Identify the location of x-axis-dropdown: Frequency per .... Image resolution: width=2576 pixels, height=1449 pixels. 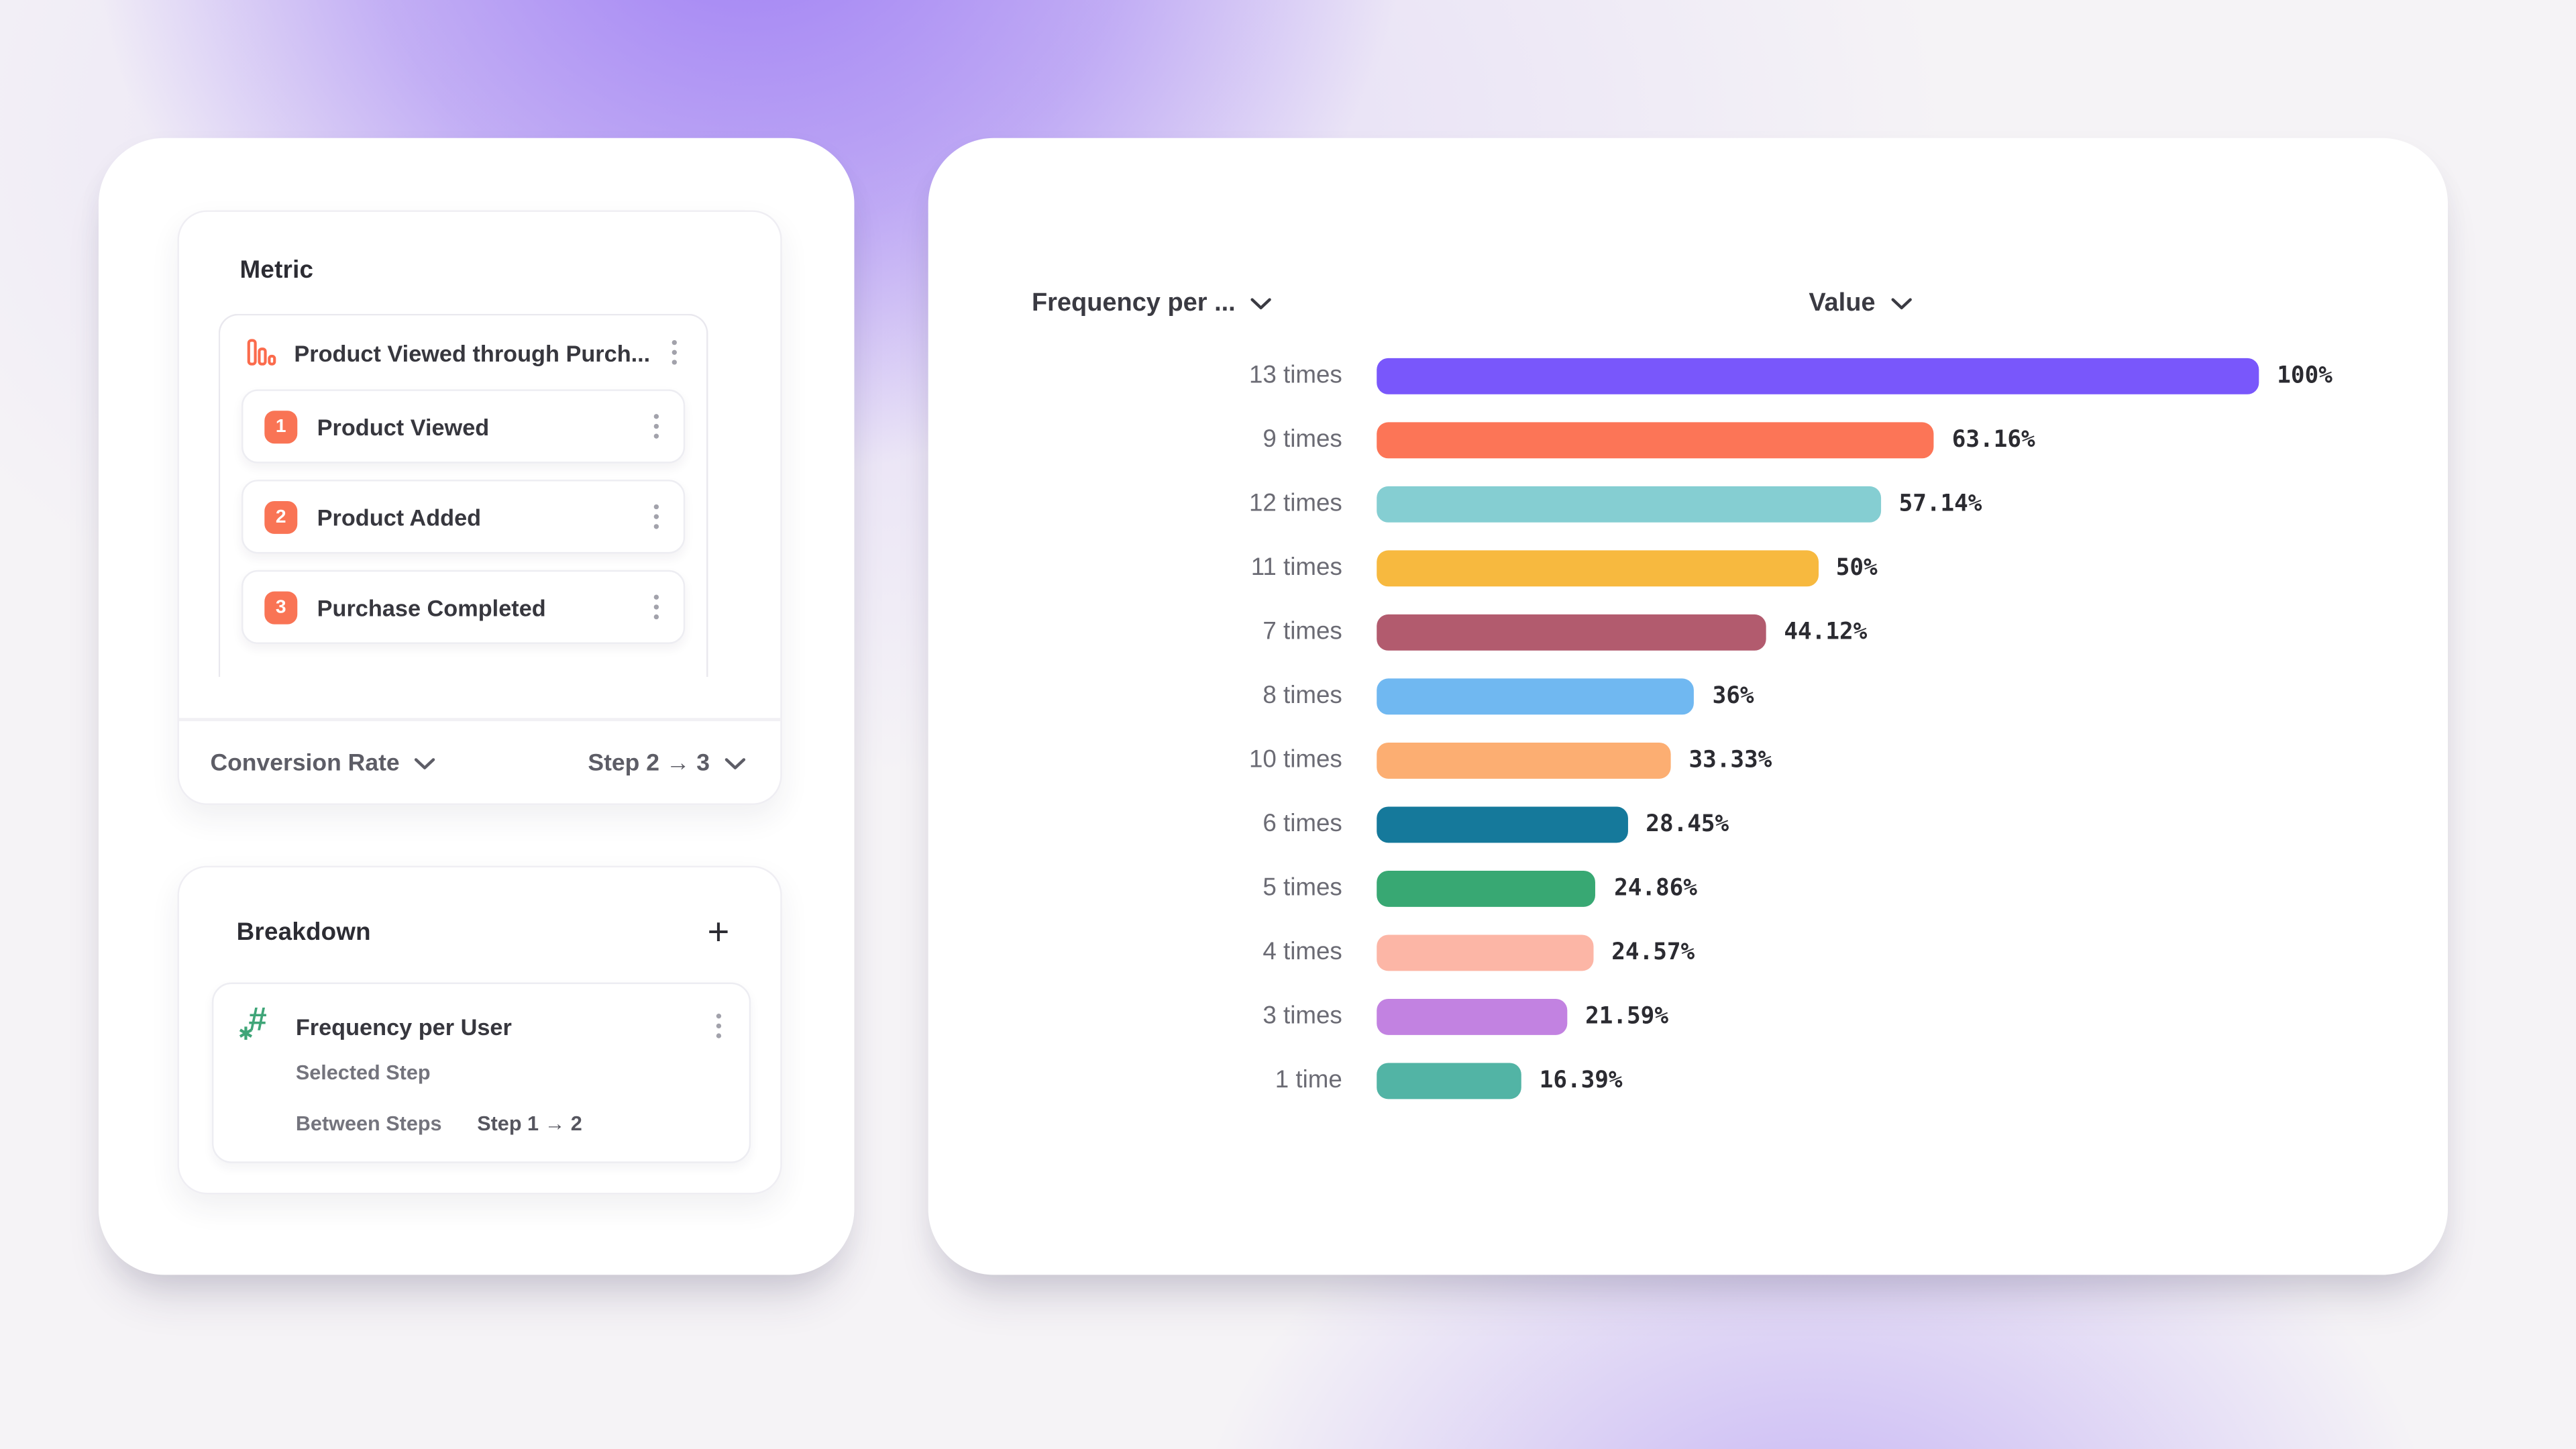
(1152, 304).